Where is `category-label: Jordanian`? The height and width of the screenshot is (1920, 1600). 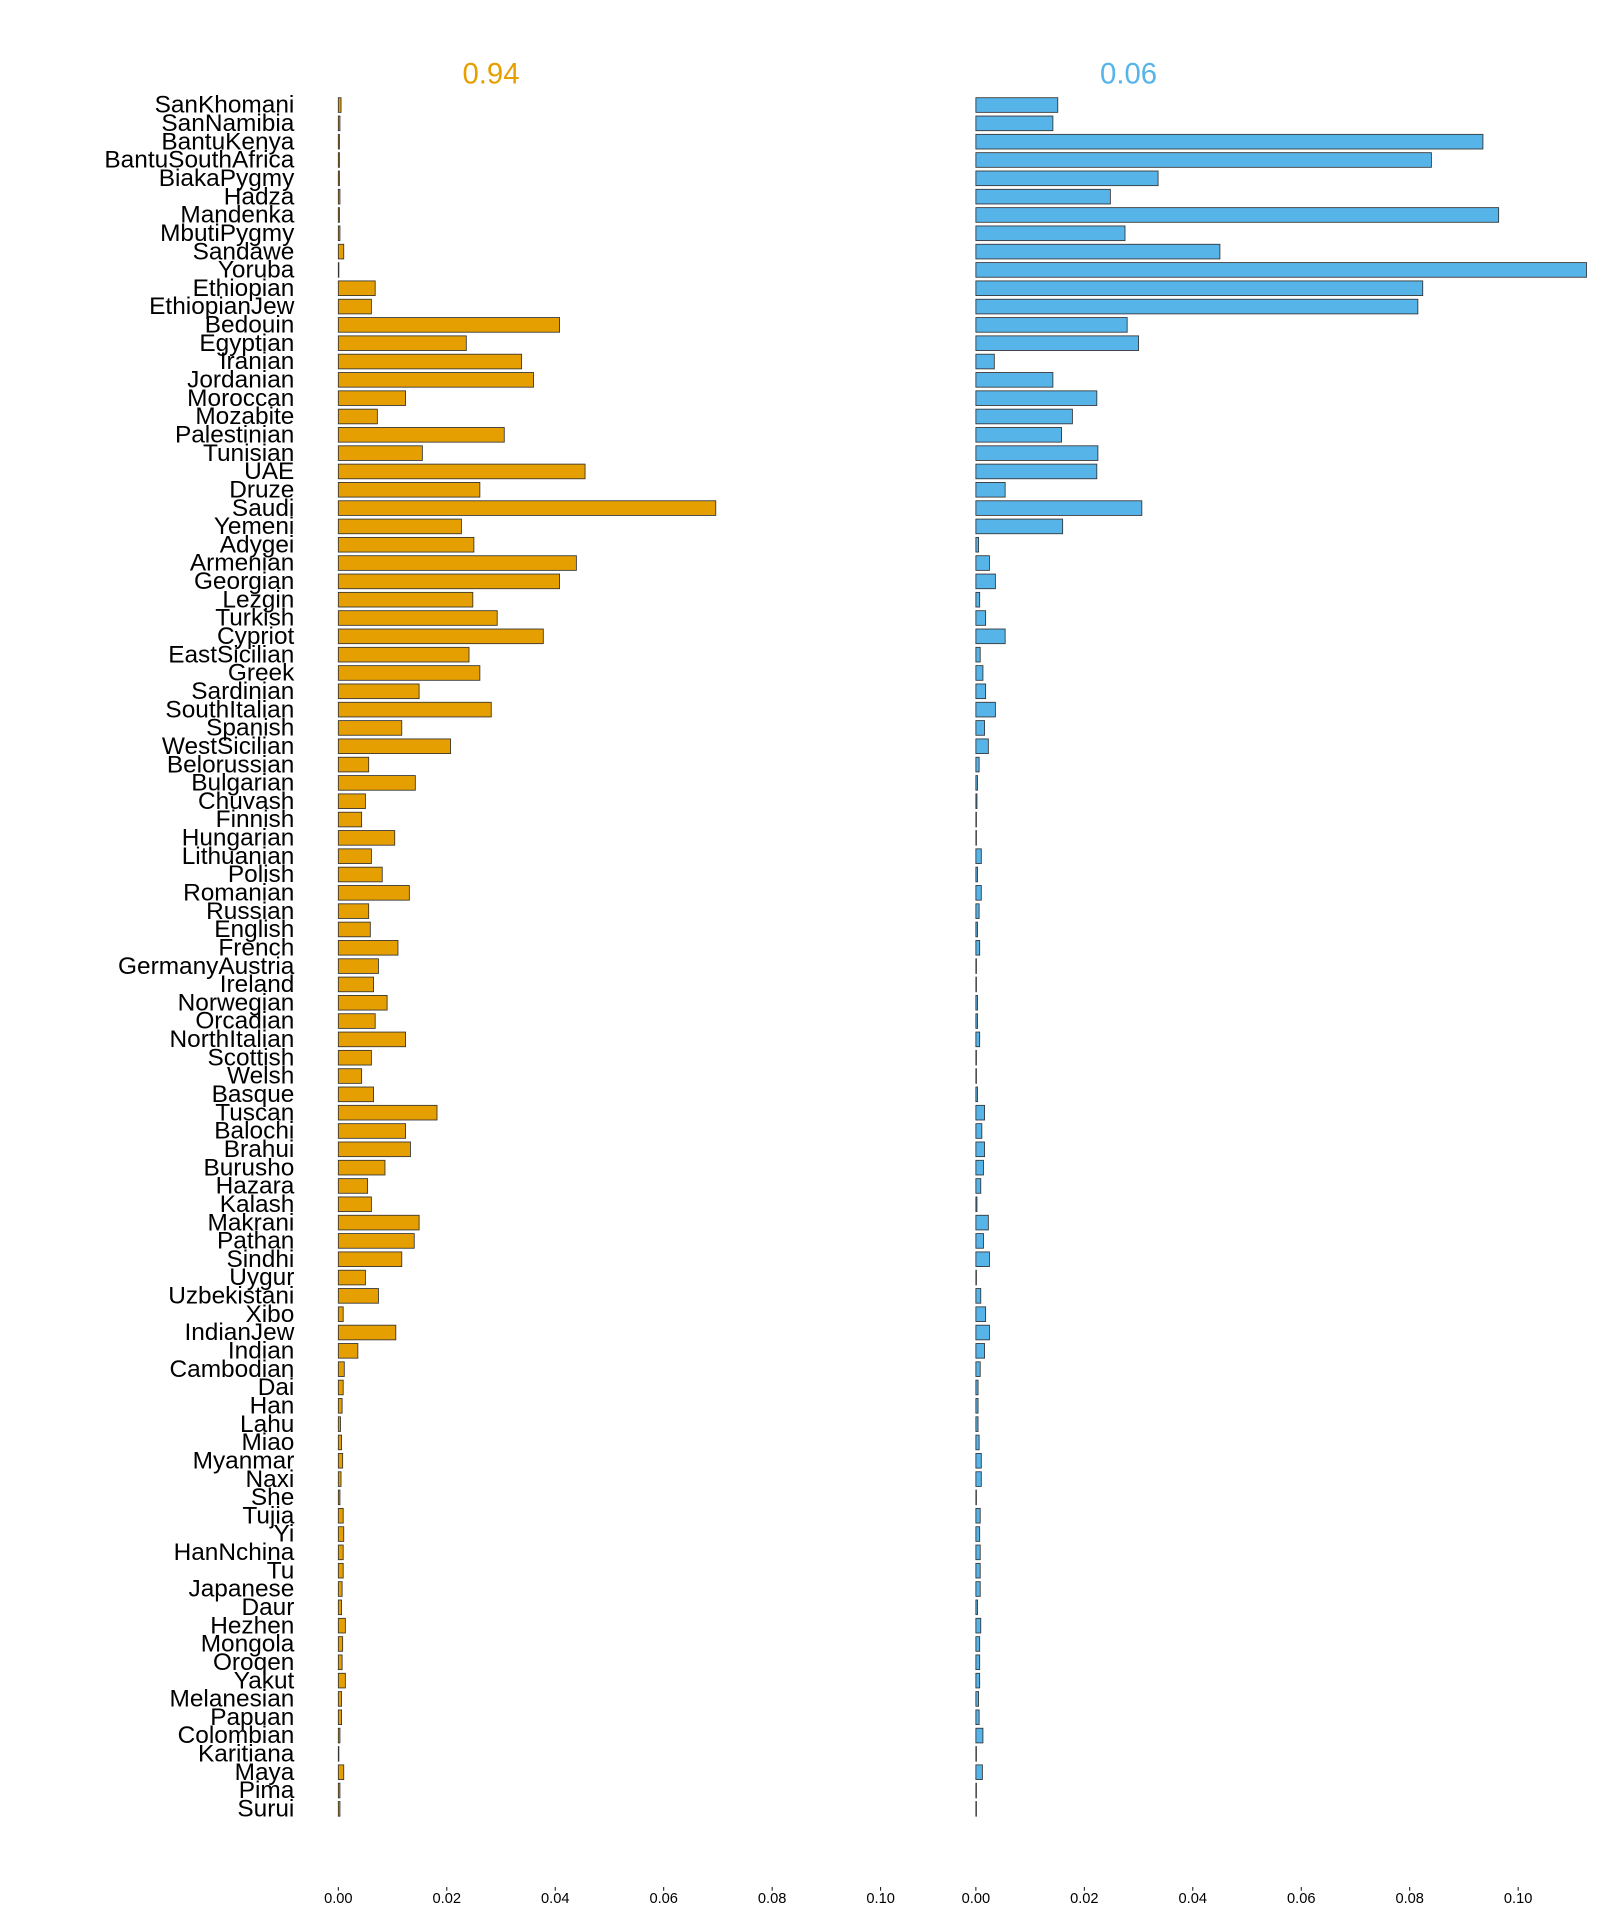 category-label: Jordanian is located at coordinates (240, 380).